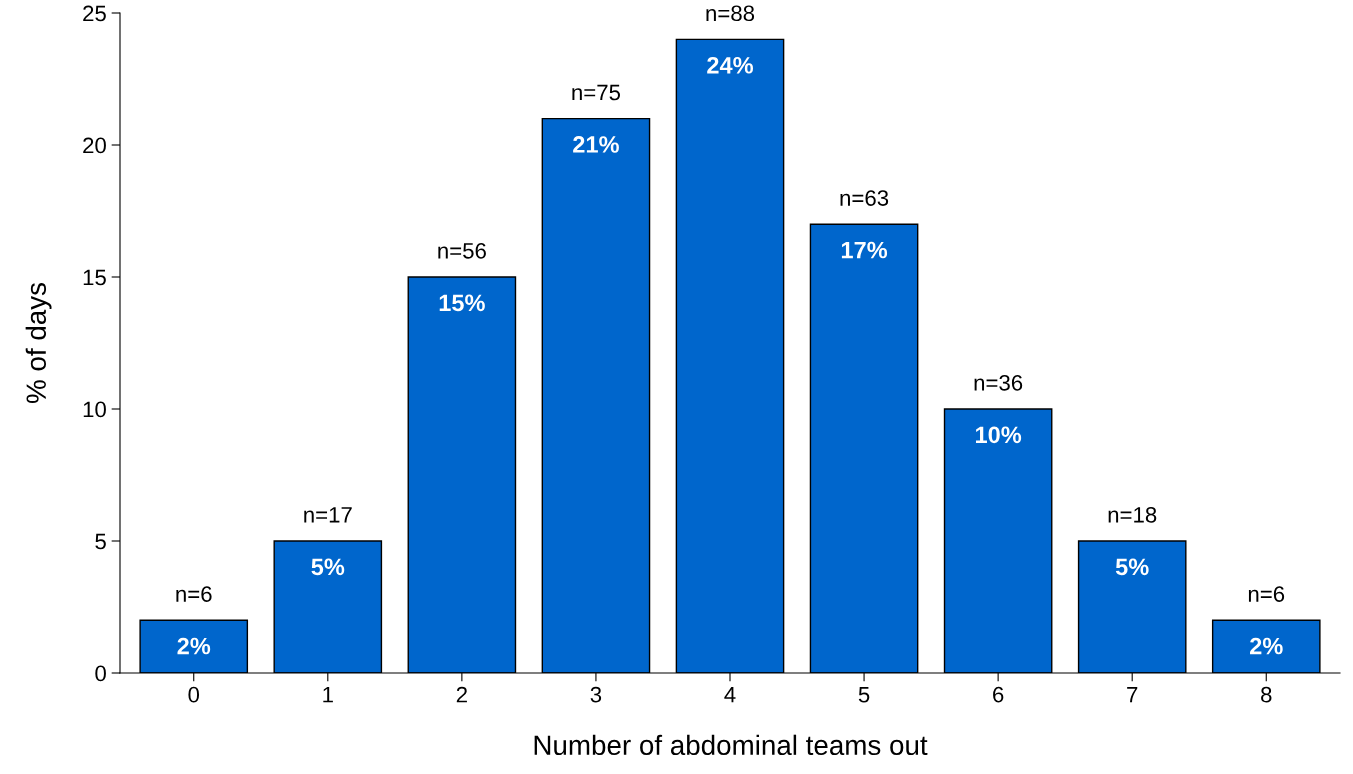 This screenshot has height=774, width=1353. I want to click on annotation: n=63, so click(864, 198).